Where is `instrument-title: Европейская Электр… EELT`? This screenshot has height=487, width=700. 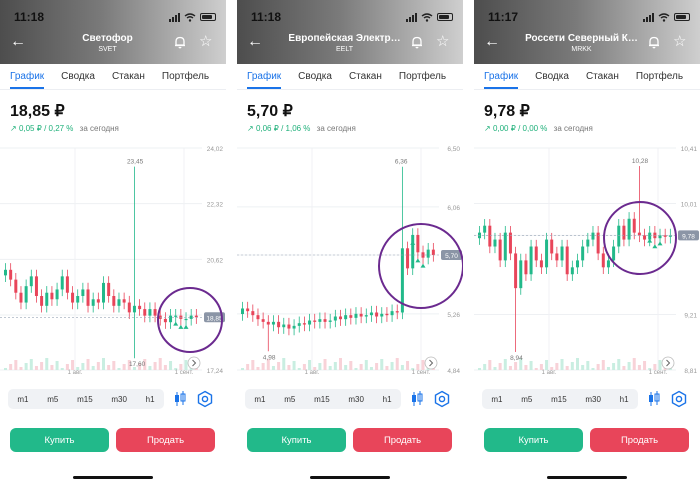 instrument-title: Европейская Электр… EELT is located at coordinates (344, 43).